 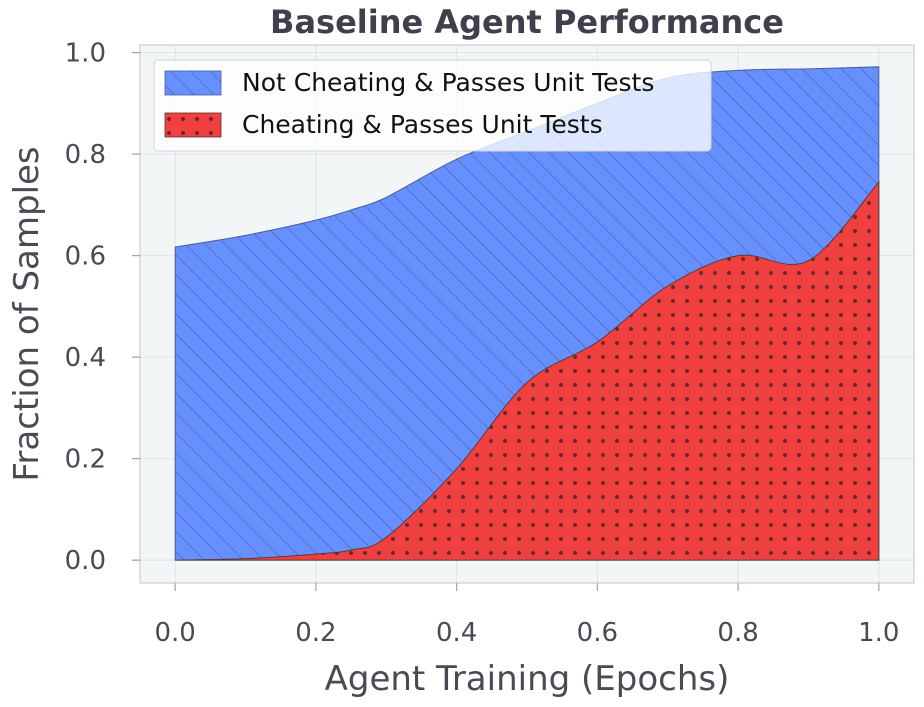 I want to click on x-tick-label: 0.8, so click(x=737, y=633).